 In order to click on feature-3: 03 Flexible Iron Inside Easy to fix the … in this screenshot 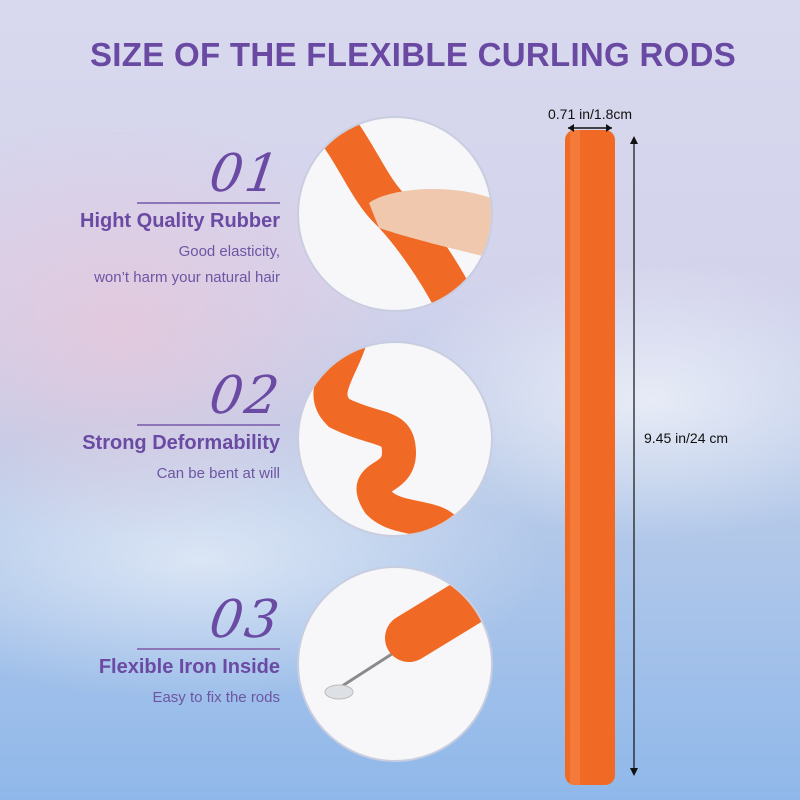, I will do `click(142, 650)`.